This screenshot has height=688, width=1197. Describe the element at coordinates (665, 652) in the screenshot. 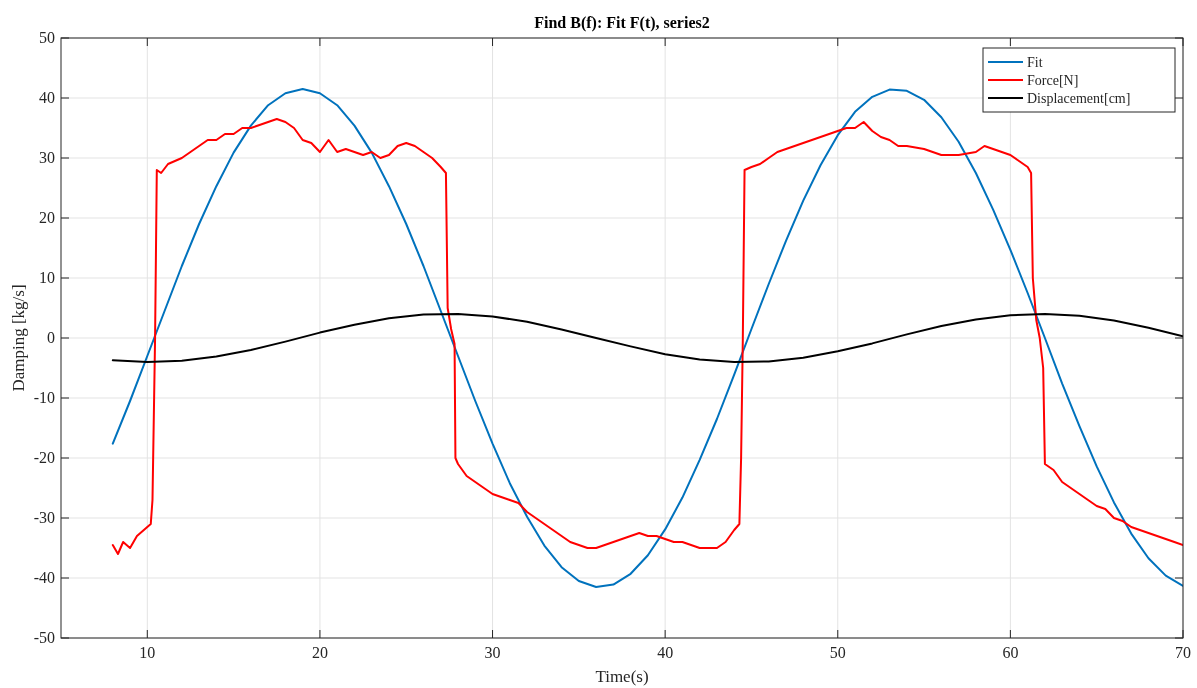

I see `x-tick-label: 40` at that location.